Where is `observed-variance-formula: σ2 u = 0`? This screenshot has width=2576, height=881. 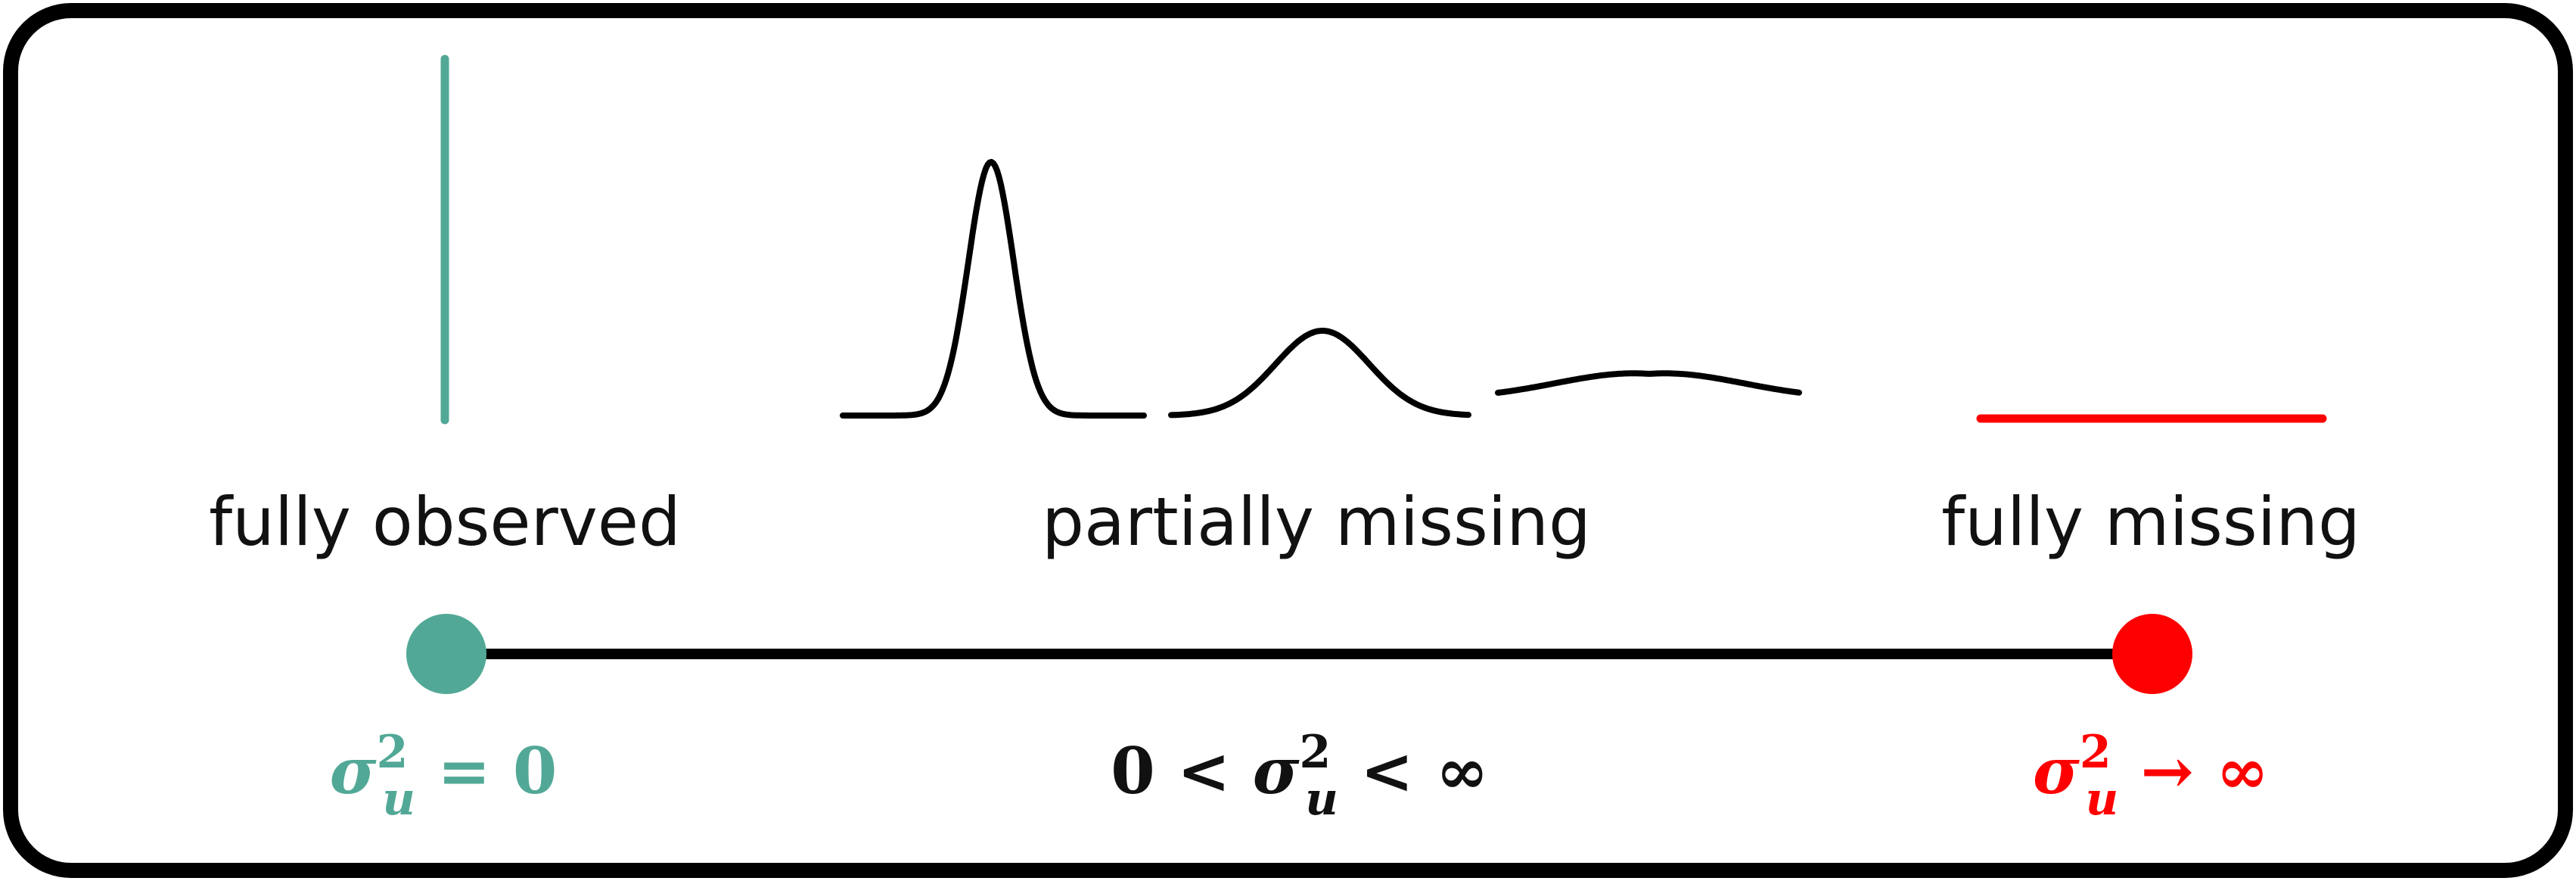 observed-variance-formula: σ2 u = 0 is located at coordinates (444, 776).